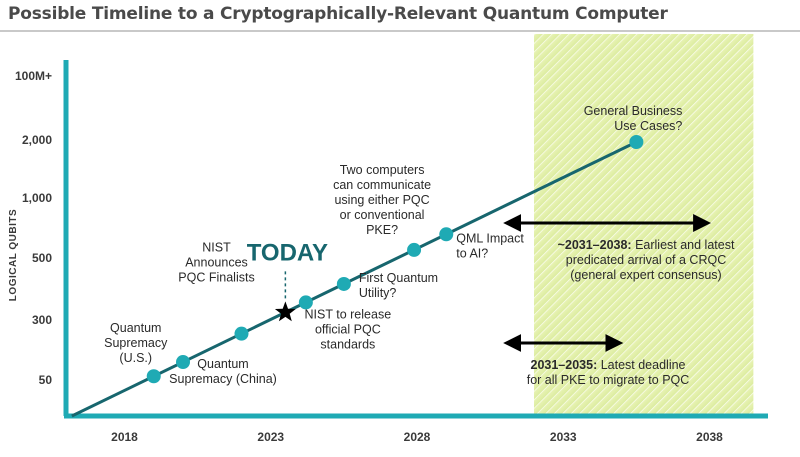  I want to click on event-label: Two computers, so click(382, 170).